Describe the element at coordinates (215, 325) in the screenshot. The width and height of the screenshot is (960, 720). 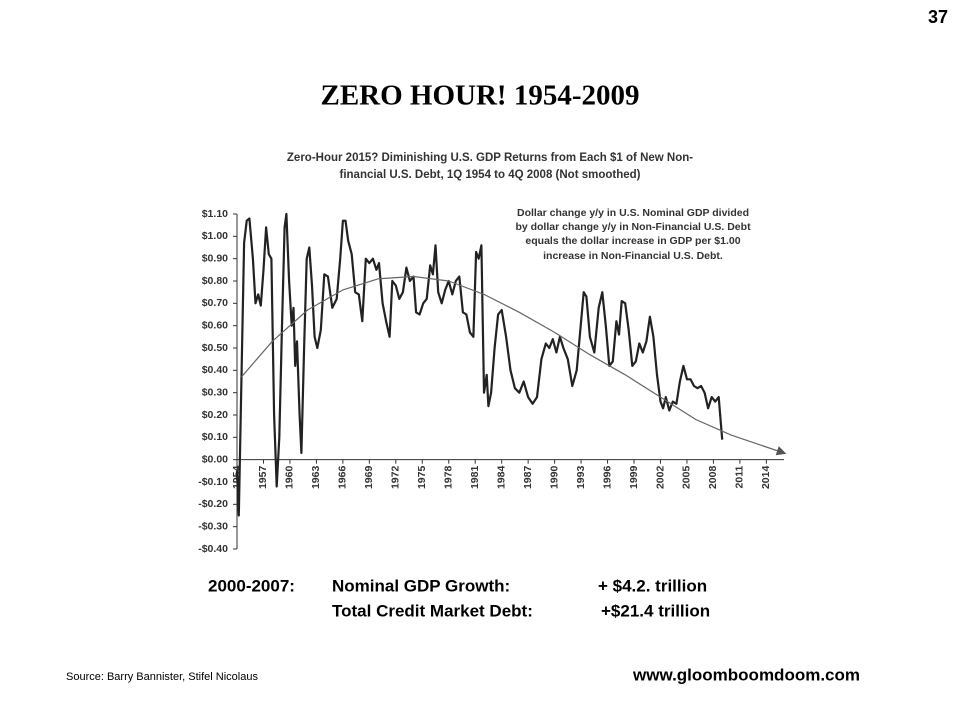
I see `y-tick-label: $0.60` at that location.